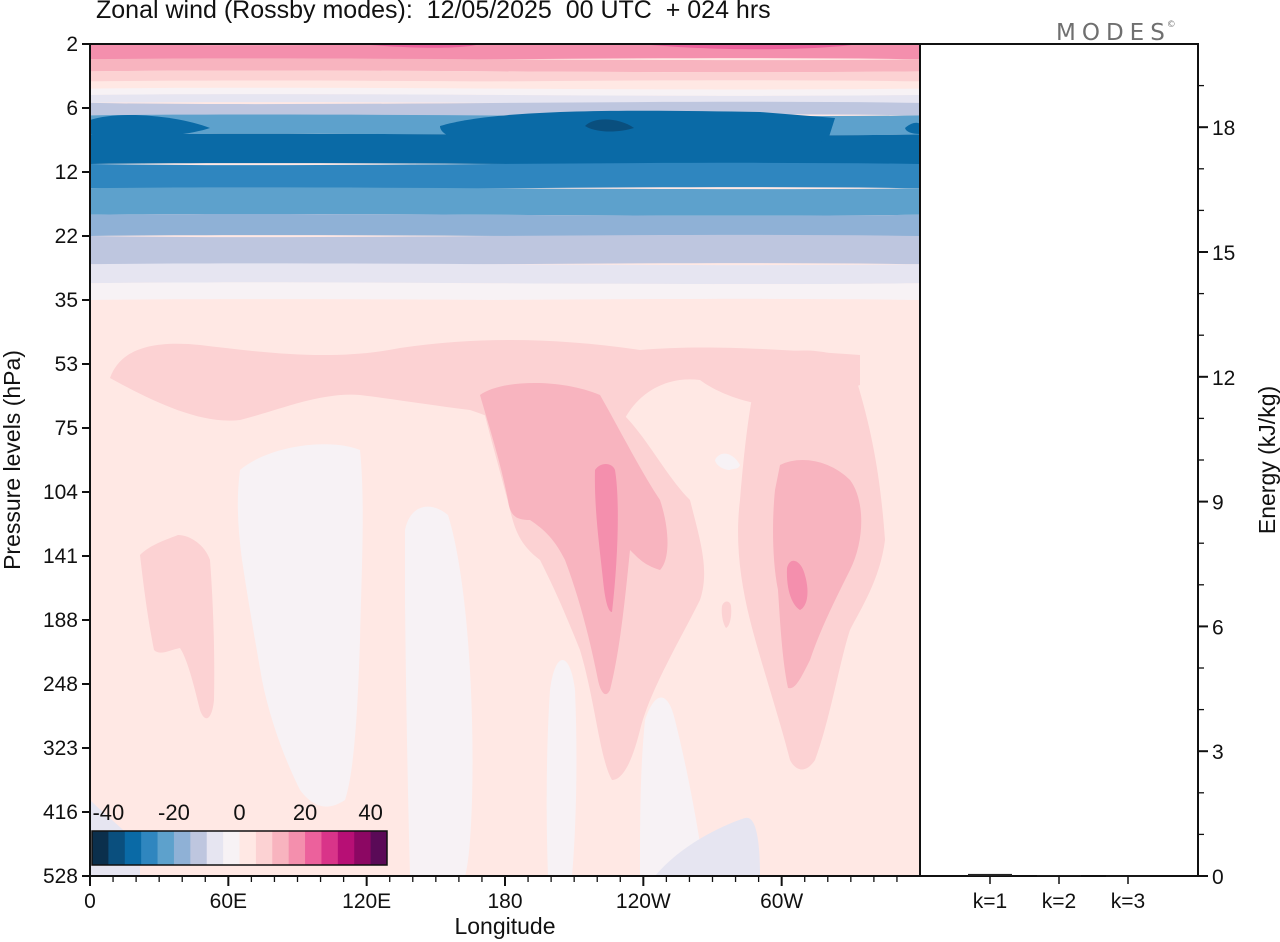  What do you see at coordinates (239, 812) in the screenshot?
I see `colorbar-tick-label: 0` at bounding box center [239, 812].